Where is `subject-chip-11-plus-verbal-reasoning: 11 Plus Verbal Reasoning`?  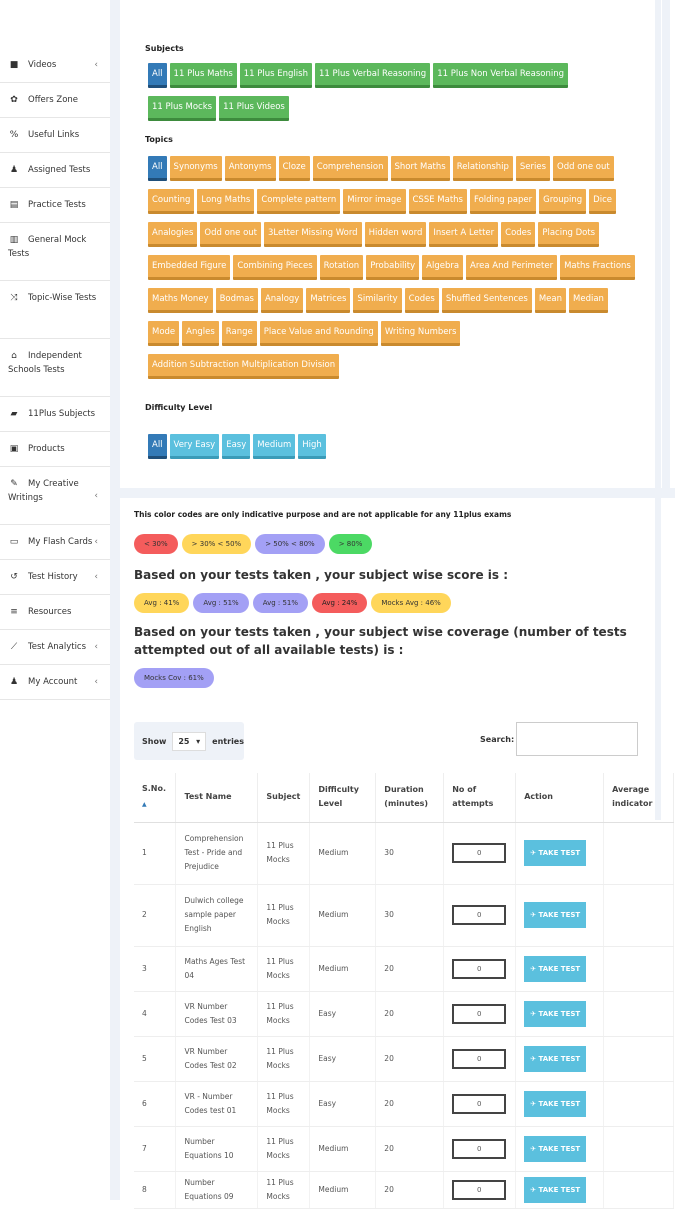
subject-chip-11-plus-verbal-reasoning: 11 Plus Verbal Reasoning is located at coordinates (372, 75).